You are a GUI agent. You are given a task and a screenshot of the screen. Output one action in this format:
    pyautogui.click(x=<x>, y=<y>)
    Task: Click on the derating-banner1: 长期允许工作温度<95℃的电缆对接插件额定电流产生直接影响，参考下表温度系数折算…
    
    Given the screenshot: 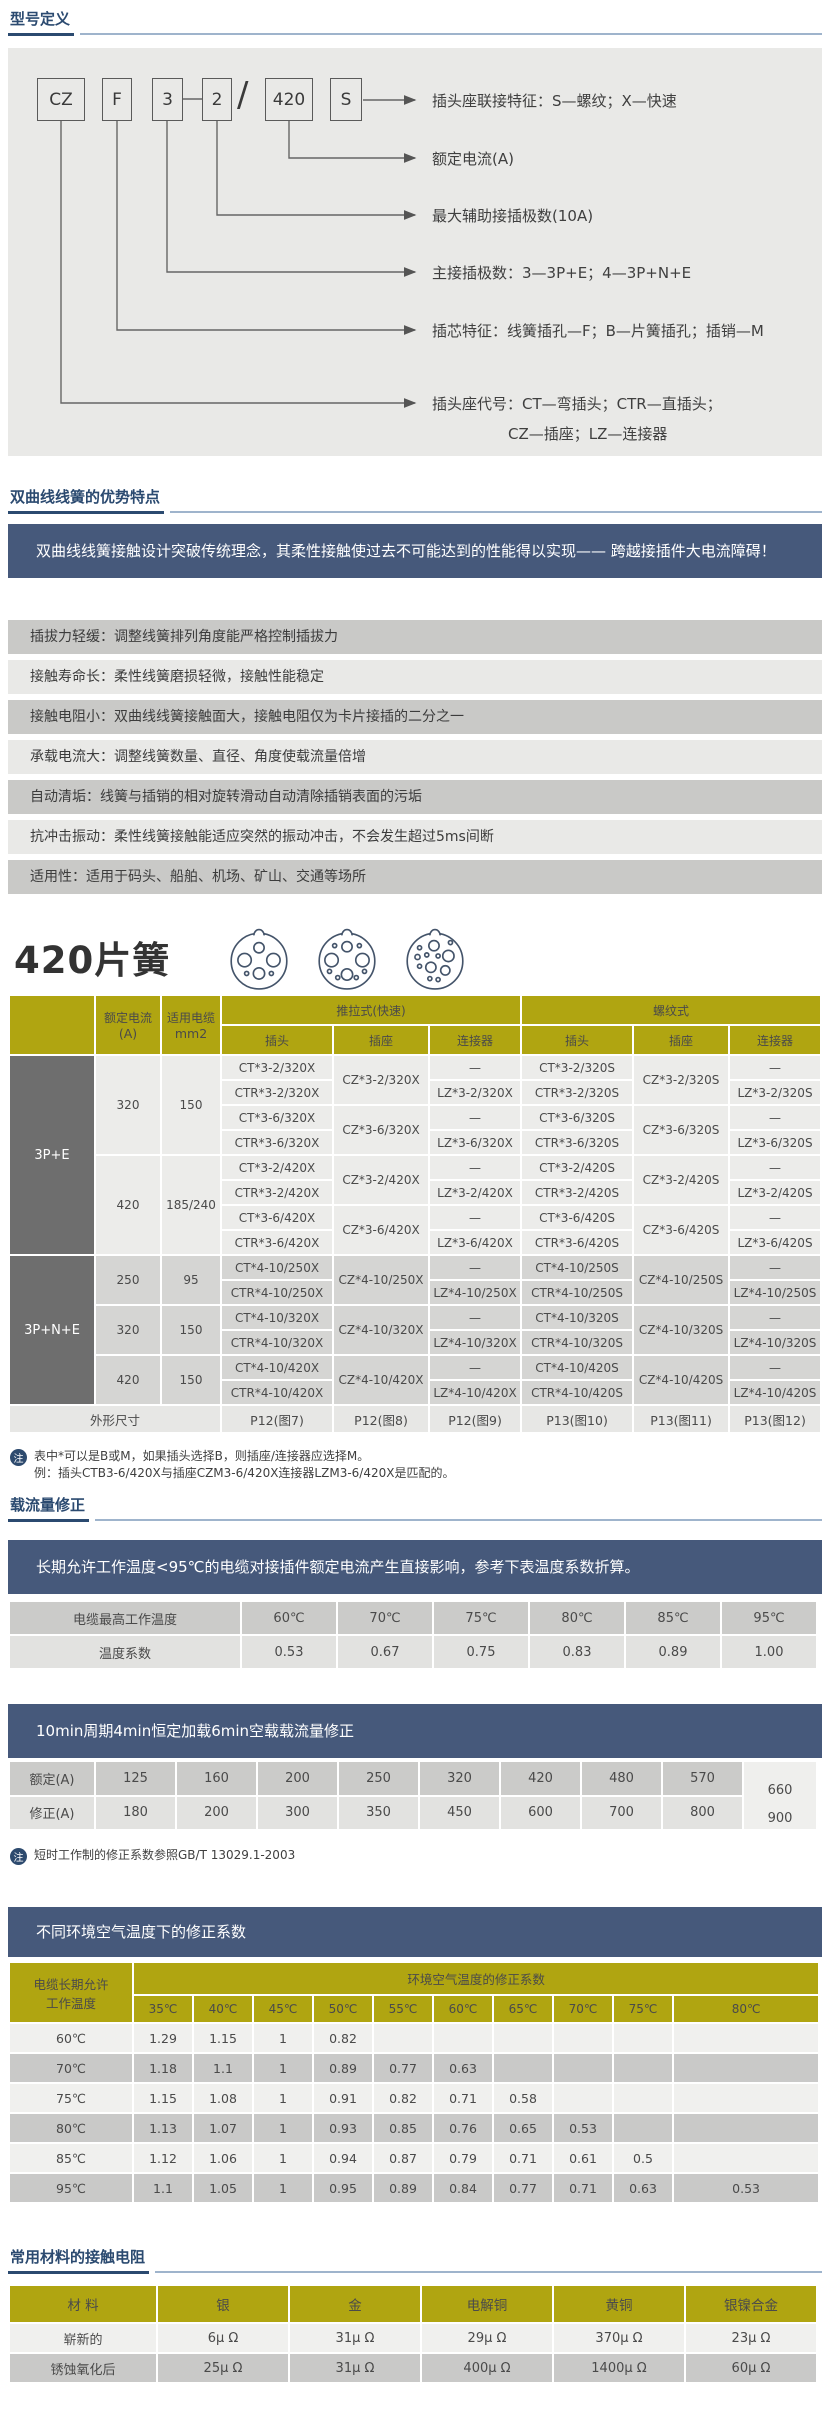 What is the action you would take?
    pyautogui.click(x=415, y=1567)
    